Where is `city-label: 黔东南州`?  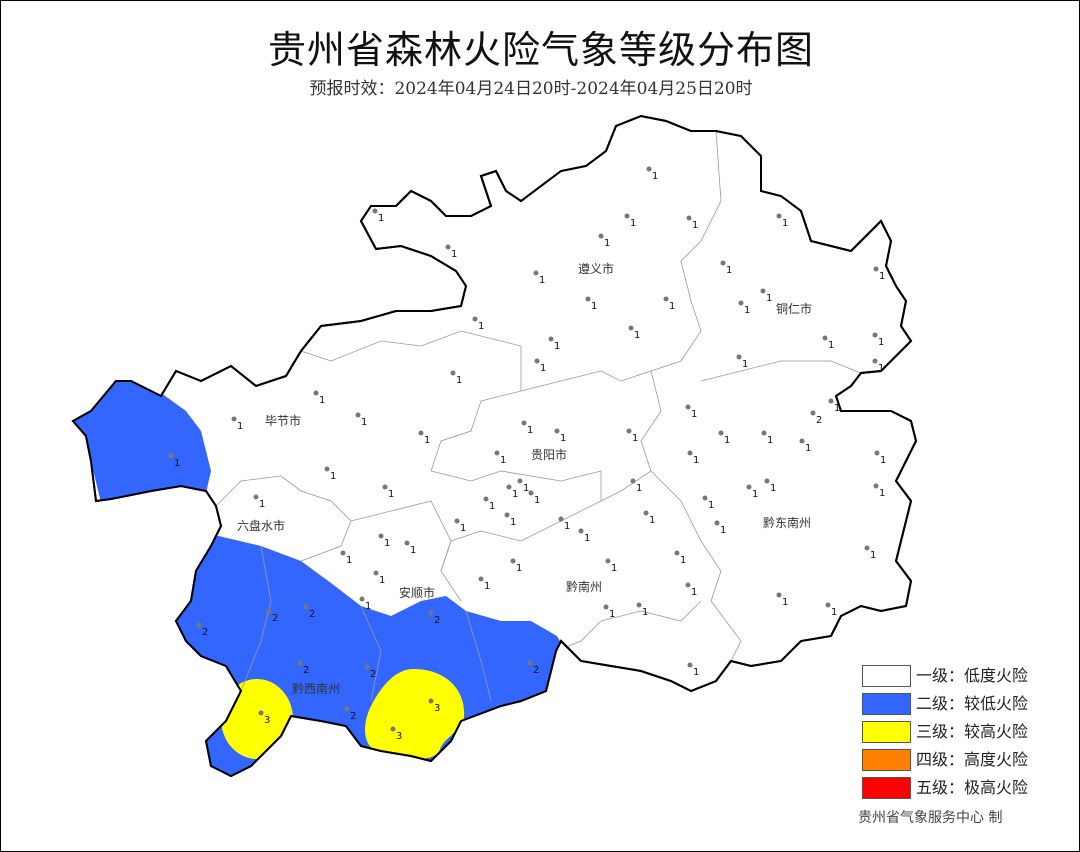
city-label: 黔东南州 is located at coordinates (787, 522).